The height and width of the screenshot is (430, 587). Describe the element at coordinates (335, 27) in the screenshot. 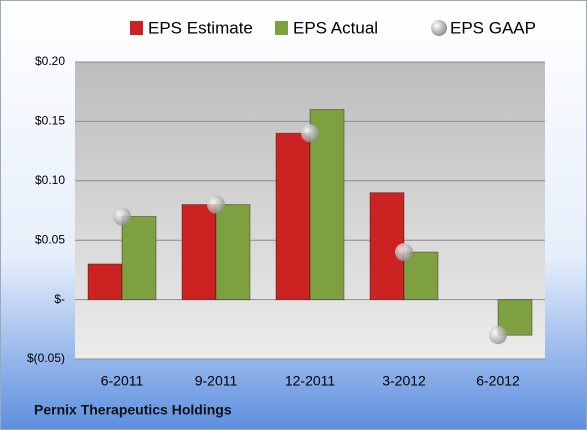

I see `legend-label: EPS Actual` at that location.